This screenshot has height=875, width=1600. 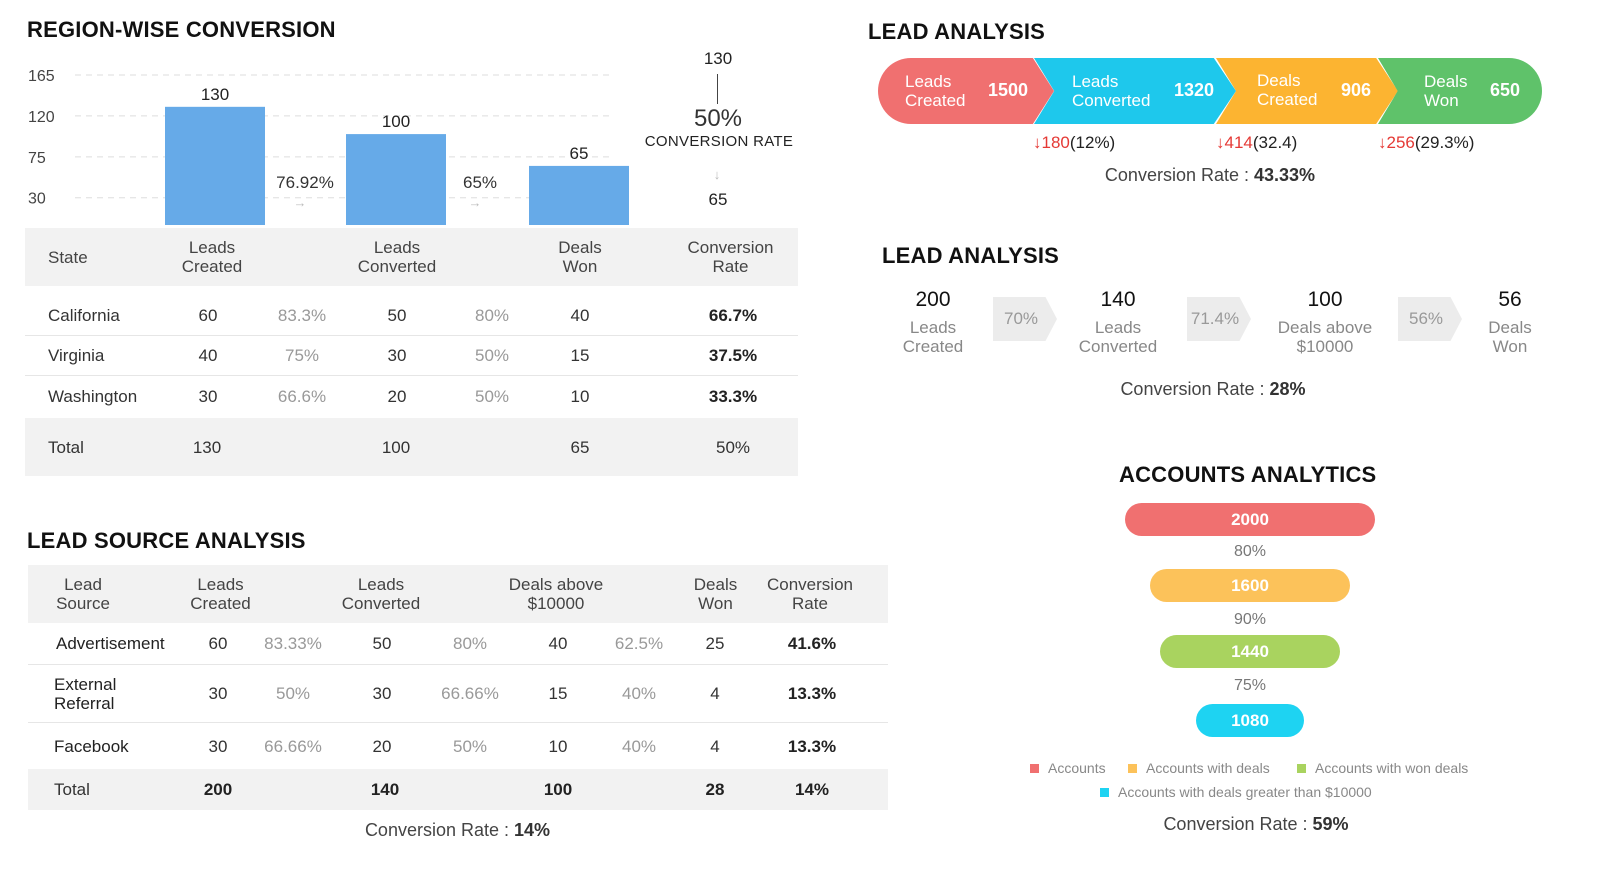 What do you see at coordinates (93, 396) in the screenshot?
I see `state-cell: Washington` at bounding box center [93, 396].